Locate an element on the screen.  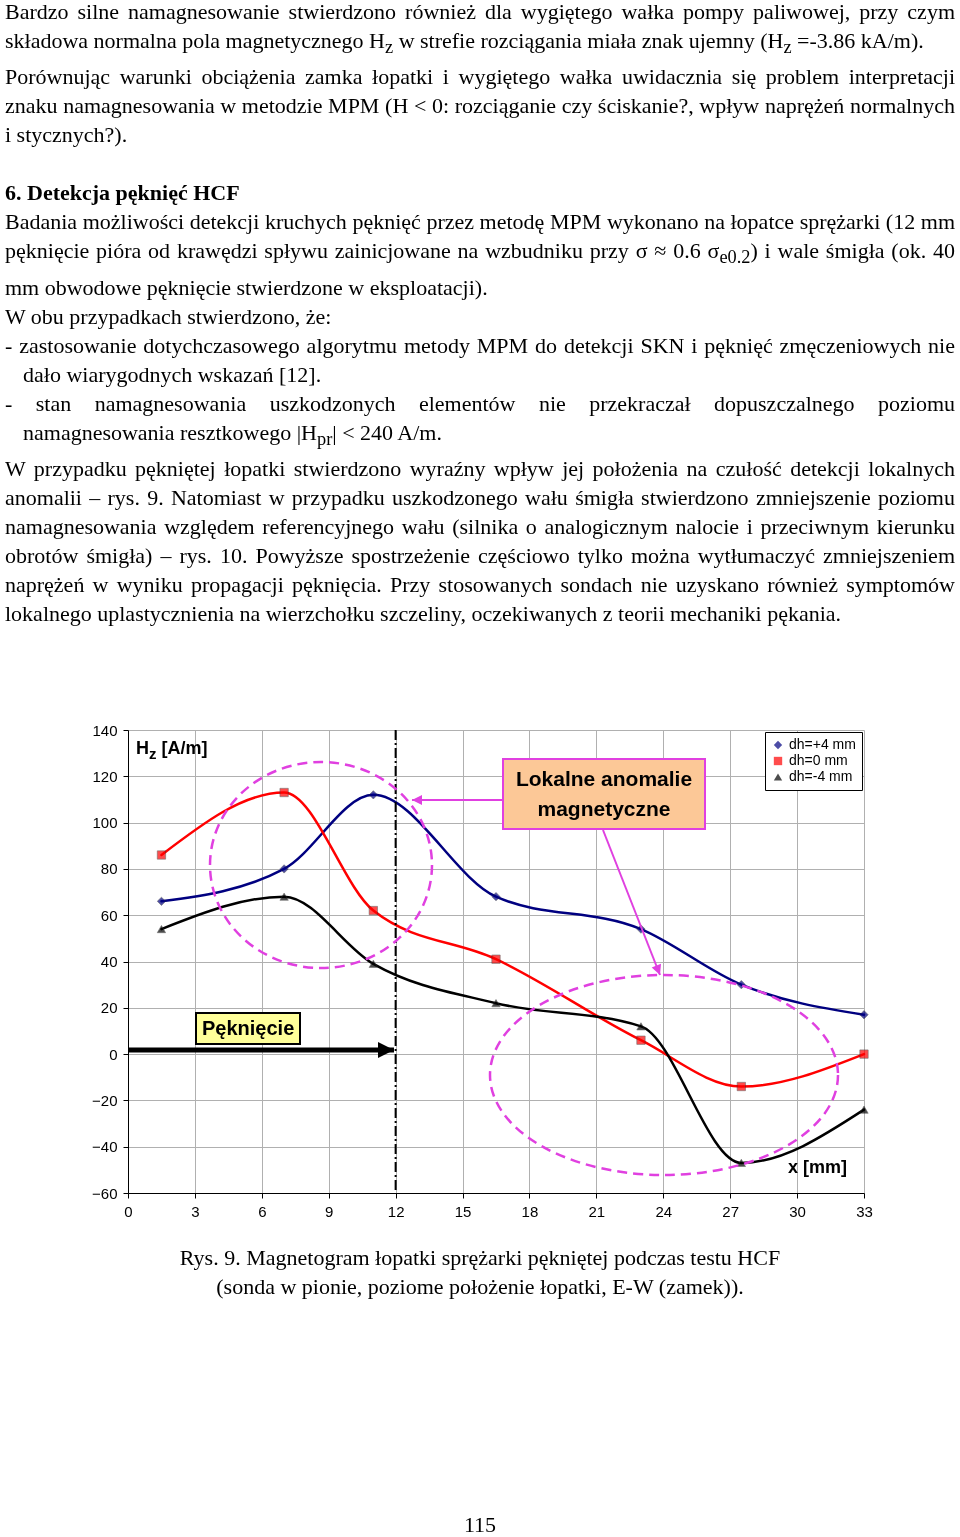
x-tick-label: 9 is located at coordinates (329, 1211).